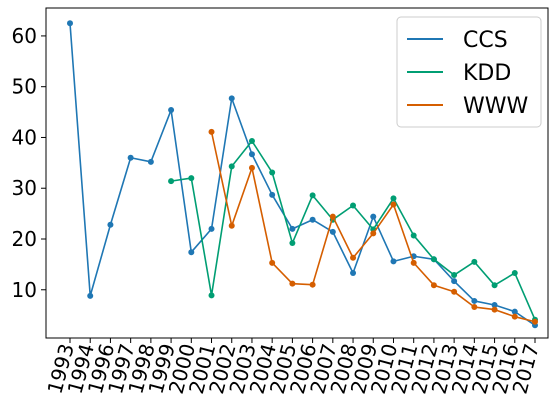 The width and height of the screenshot is (550, 408). Describe the element at coordinates (24, 290) in the screenshot. I see `y-tick-label: 10` at that location.